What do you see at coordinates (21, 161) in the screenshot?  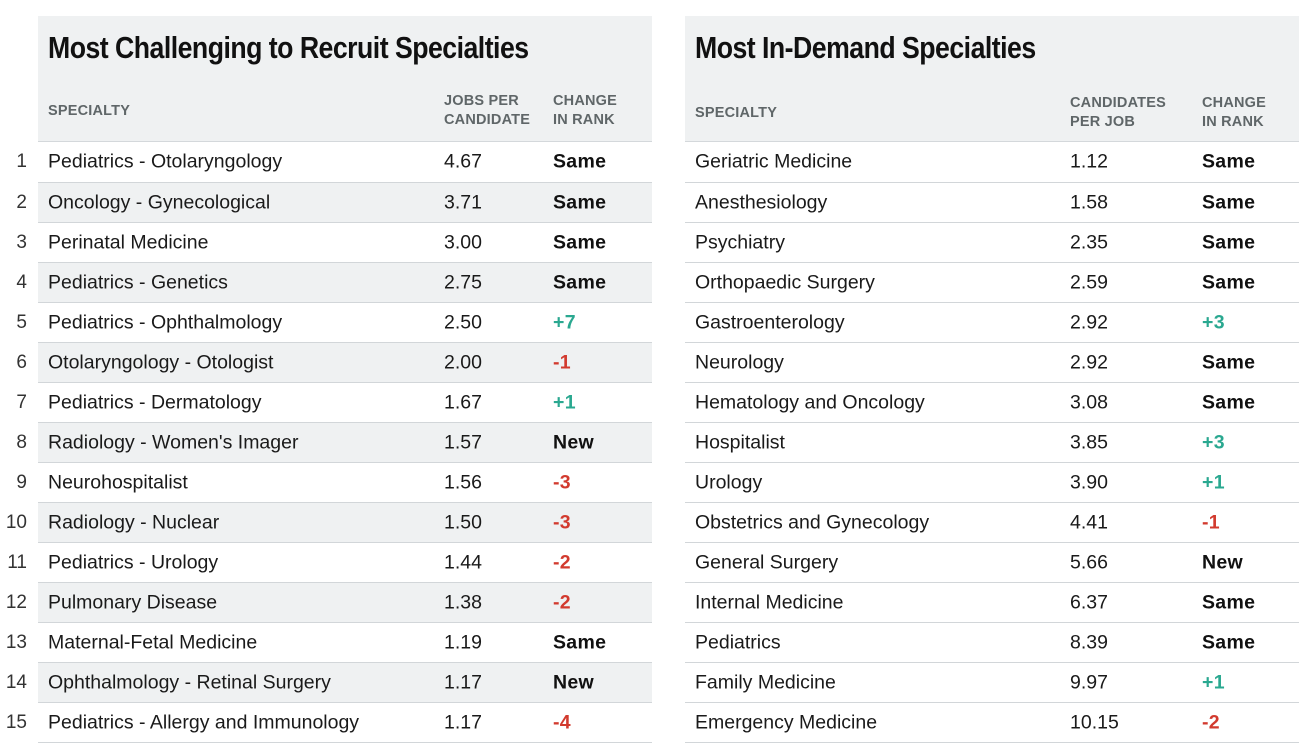 I see `rank-number: 1` at bounding box center [21, 161].